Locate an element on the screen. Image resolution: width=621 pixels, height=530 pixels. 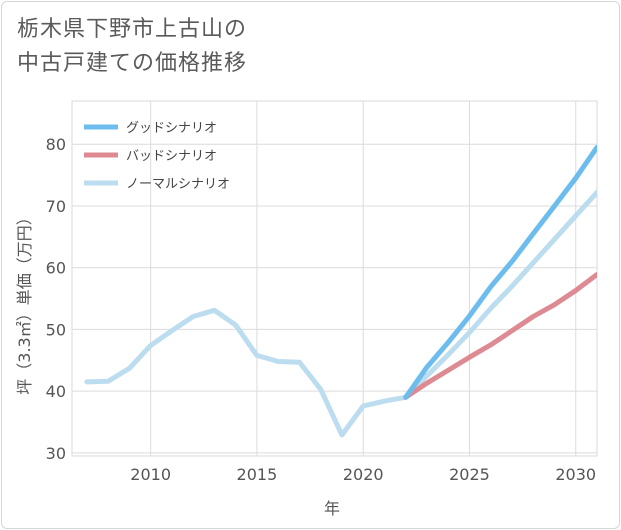
x-tick-label-2015: 2015 is located at coordinates (257, 474).